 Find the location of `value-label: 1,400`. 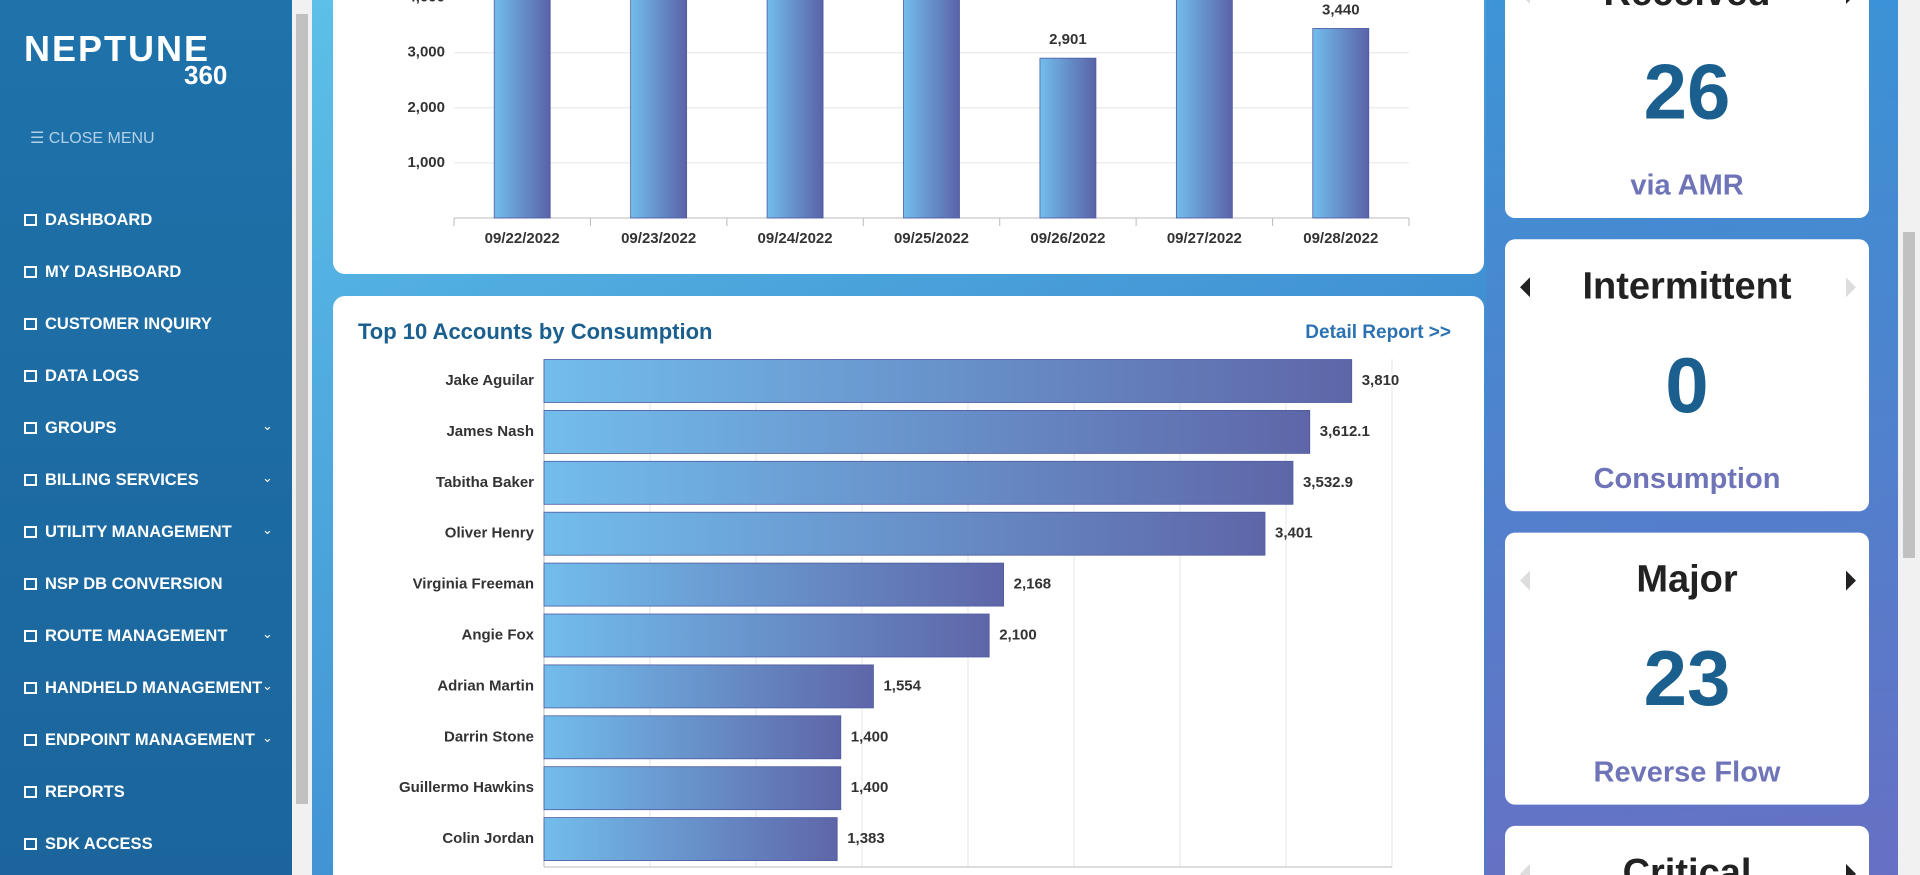

value-label: 1,400 is located at coordinates (870, 787).